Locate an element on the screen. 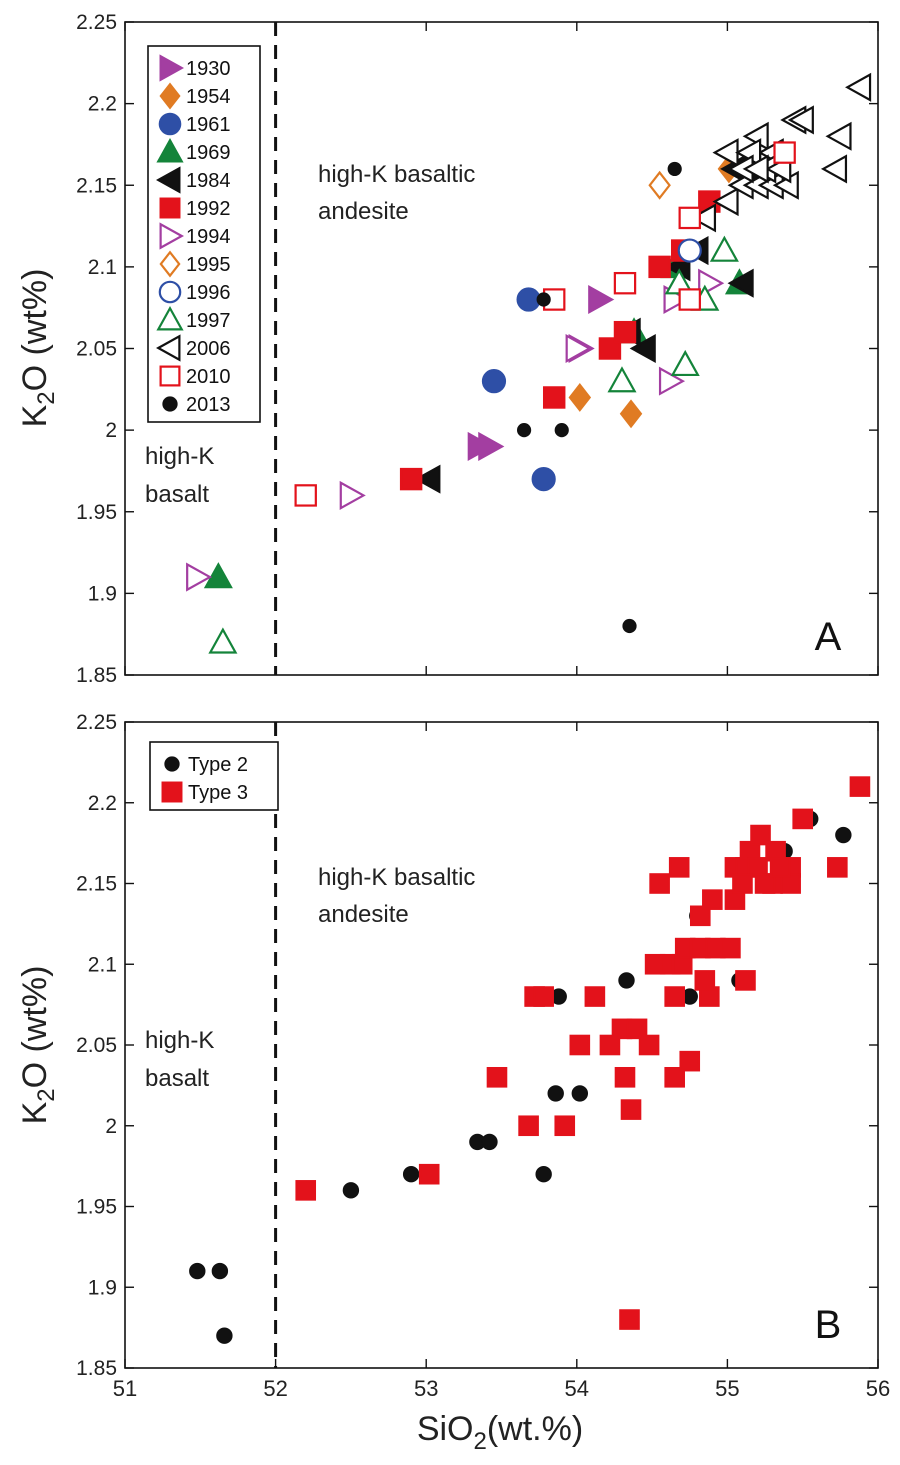 Image resolution: width=900 pixels, height=1465 pixels. series-1961 is located at coordinates (518, 389).